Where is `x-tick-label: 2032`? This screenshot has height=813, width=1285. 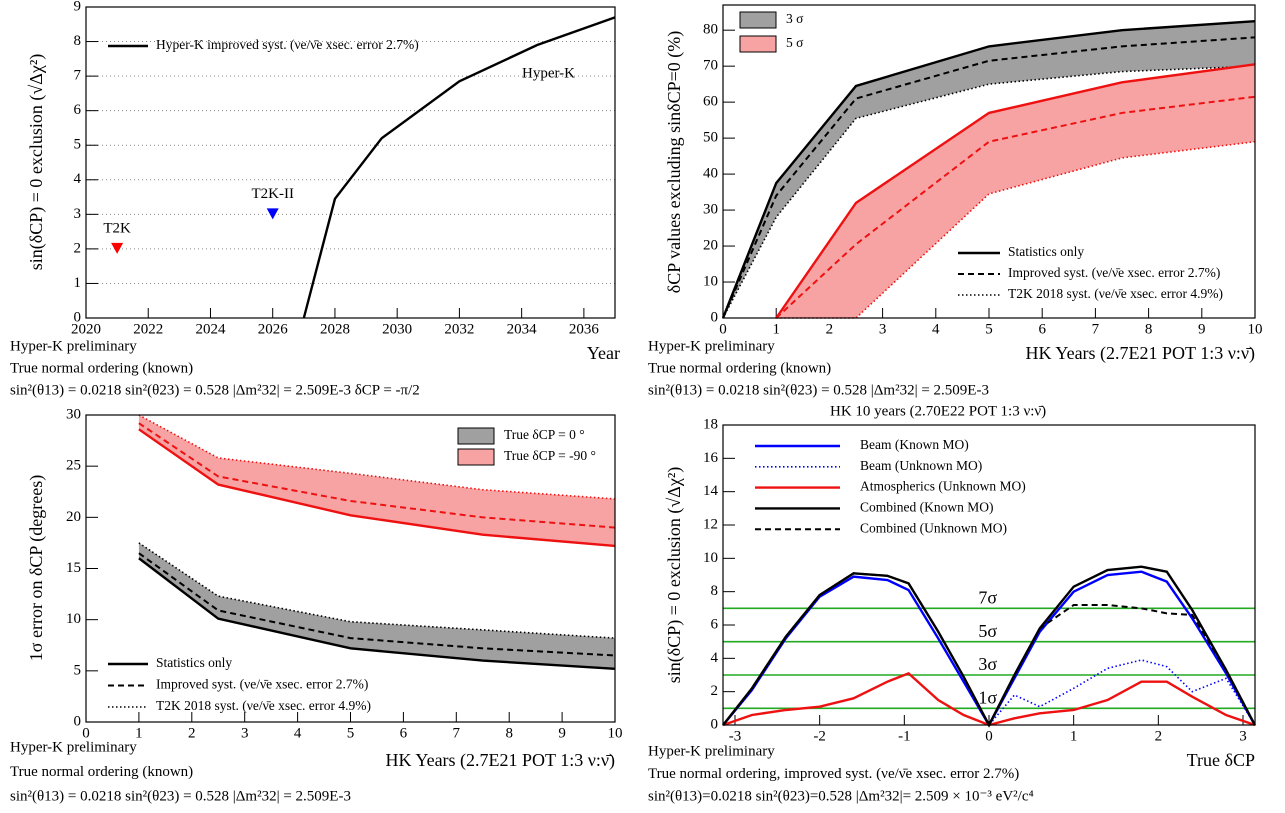
x-tick-label: 2032 is located at coordinates (459, 329).